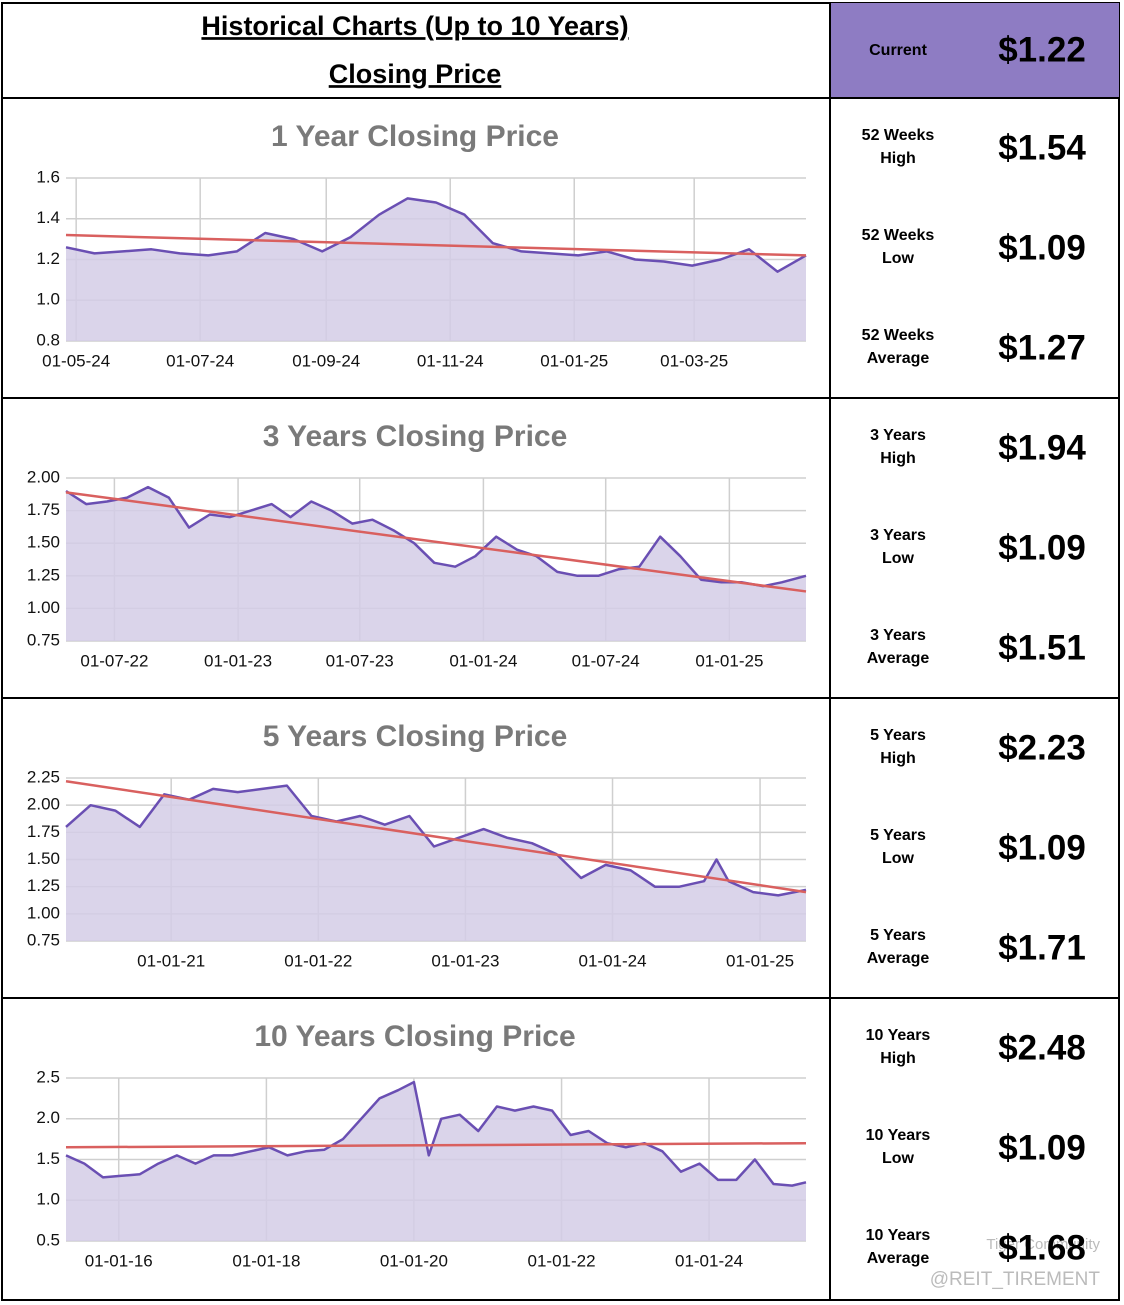 This screenshot has width=1124, height=1305. I want to click on y-tick-label: 2.0, so click(48, 1117).